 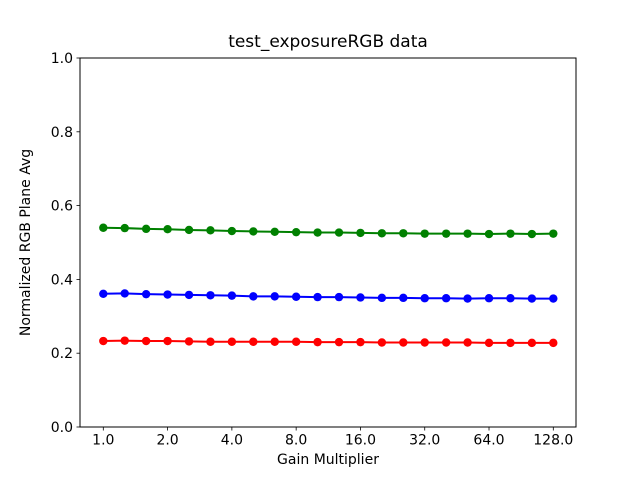 What do you see at coordinates (26, 242) in the screenshot?
I see `y-axis-label: Normalized RGB Plane Avg` at bounding box center [26, 242].